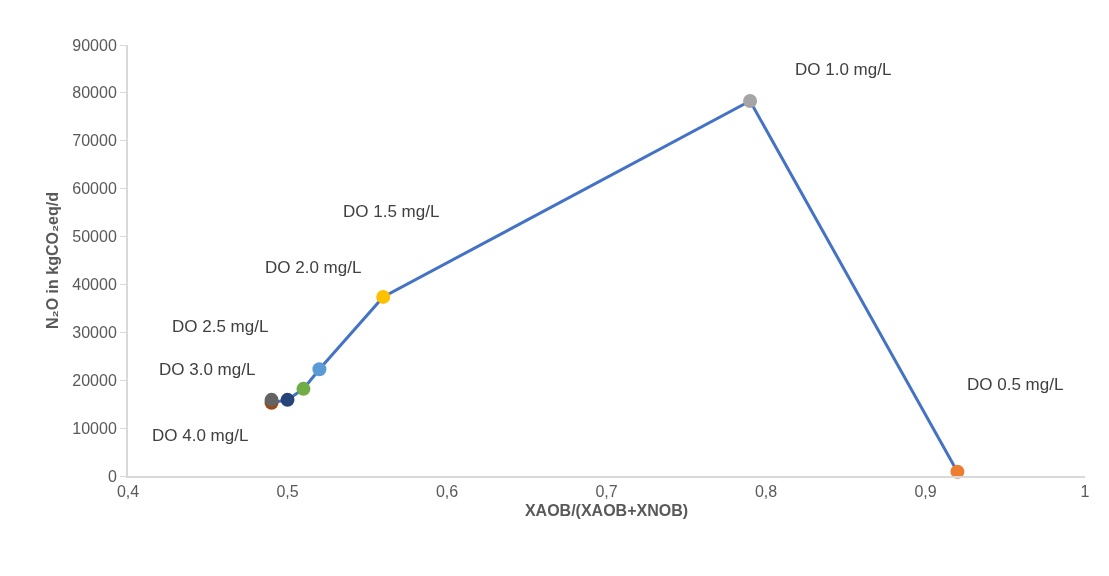  I want to click on annotation: DO 2.0 mg/L, so click(313, 267).